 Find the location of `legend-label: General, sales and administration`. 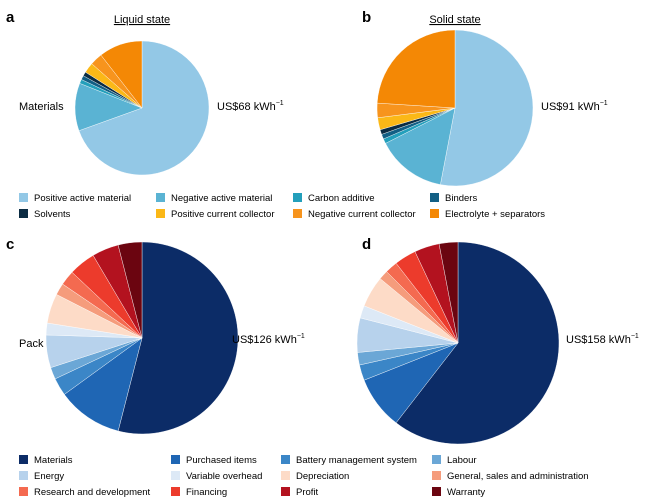

legend-label: General, sales and administration is located at coordinates (518, 476).